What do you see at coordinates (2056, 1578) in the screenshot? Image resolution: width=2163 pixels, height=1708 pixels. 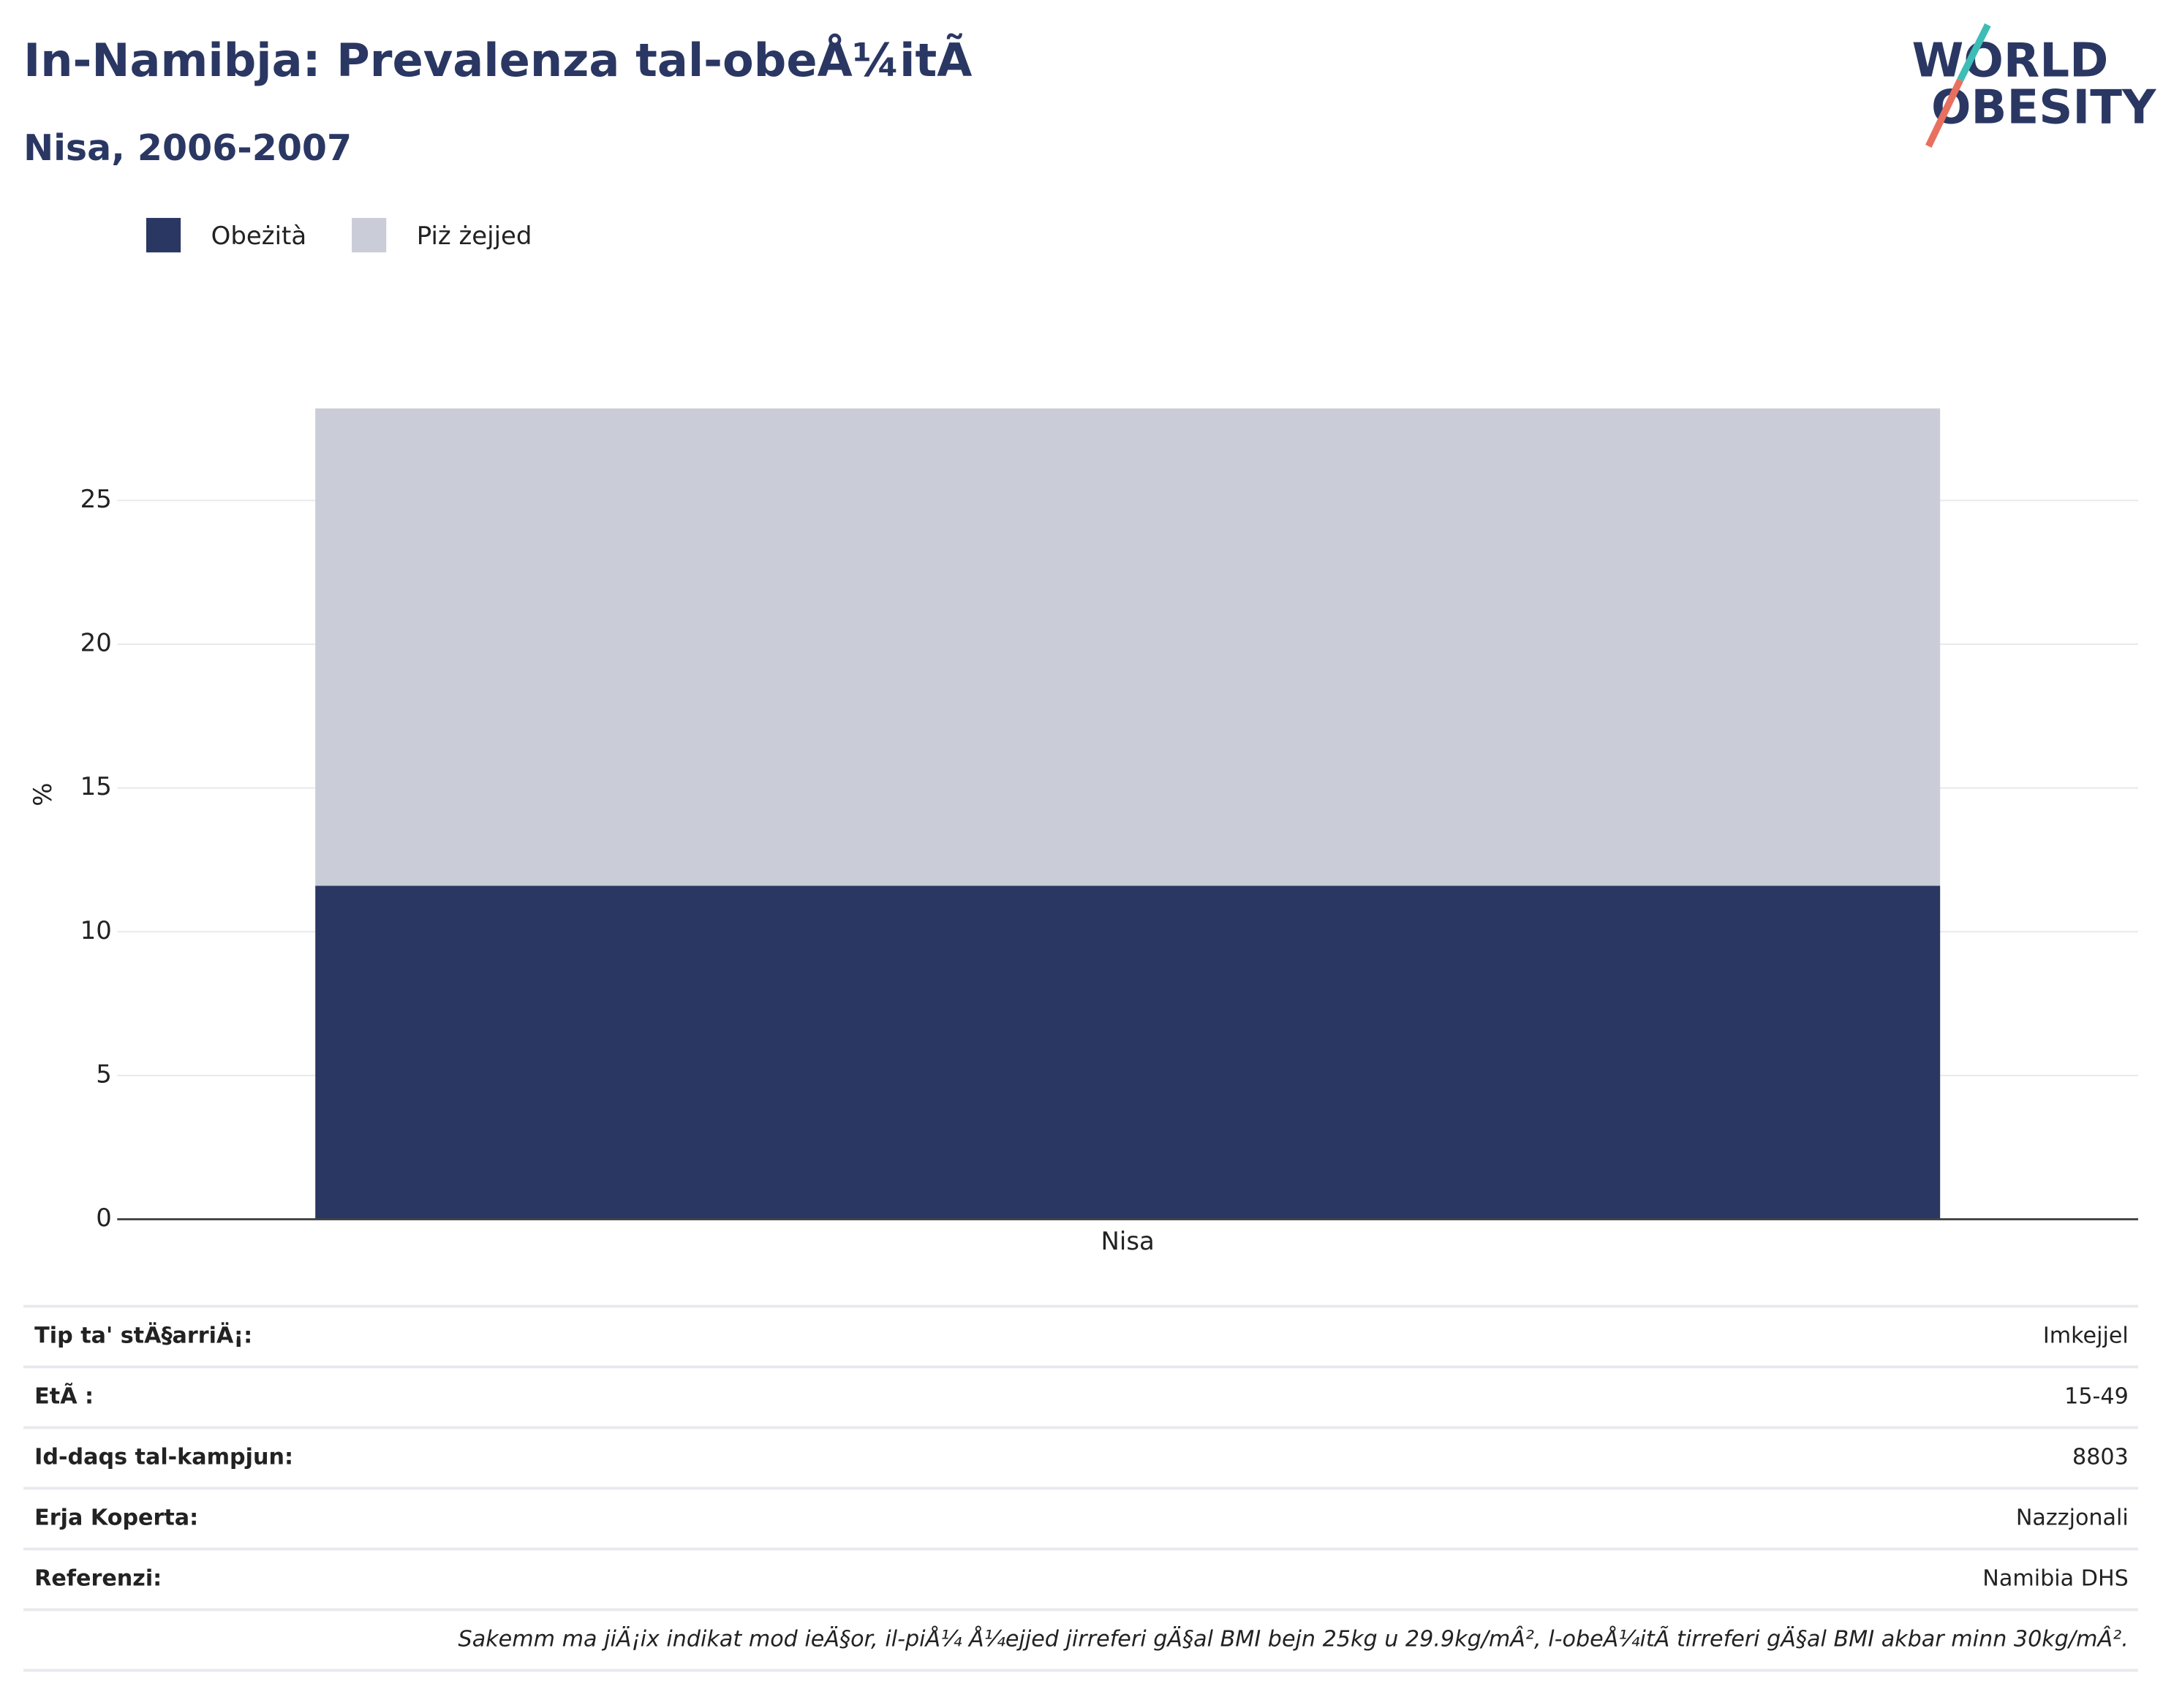 I see `row-value: Namibia DHS` at bounding box center [2056, 1578].